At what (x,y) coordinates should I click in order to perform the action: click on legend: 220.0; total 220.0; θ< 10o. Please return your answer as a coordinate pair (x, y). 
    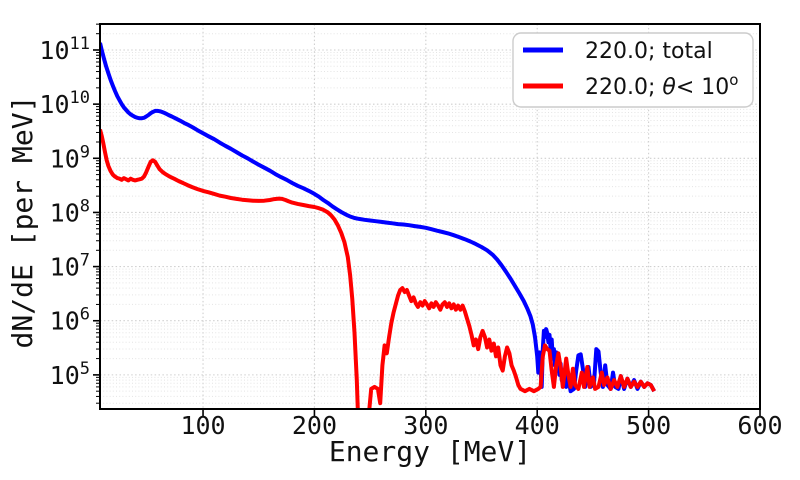
    Looking at the image, I should click on (633, 70).